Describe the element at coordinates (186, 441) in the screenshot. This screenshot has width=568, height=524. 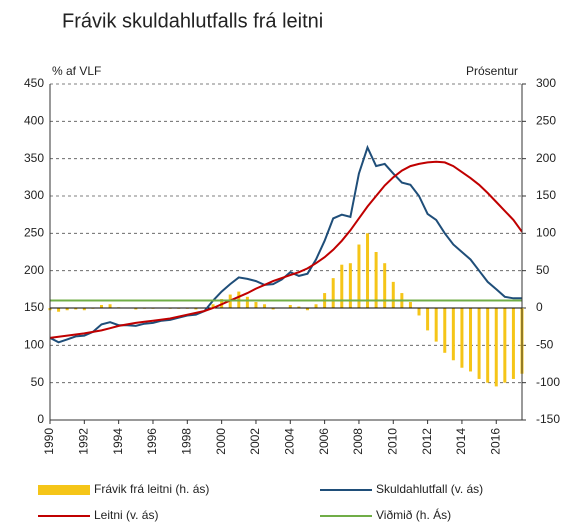
I see `x-tick-label: 1998` at that location.